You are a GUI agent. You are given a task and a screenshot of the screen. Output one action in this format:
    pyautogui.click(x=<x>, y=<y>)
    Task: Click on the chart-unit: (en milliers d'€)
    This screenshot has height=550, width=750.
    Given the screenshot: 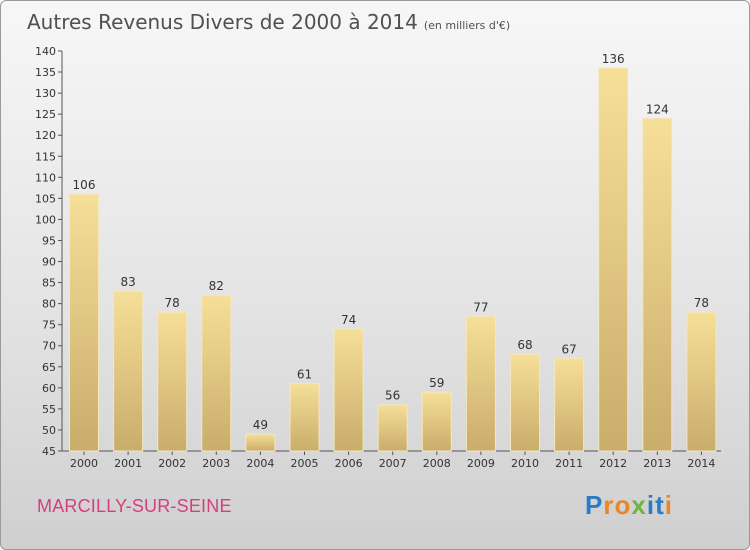 What is the action you would take?
    pyautogui.click(x=467, y=25)
    